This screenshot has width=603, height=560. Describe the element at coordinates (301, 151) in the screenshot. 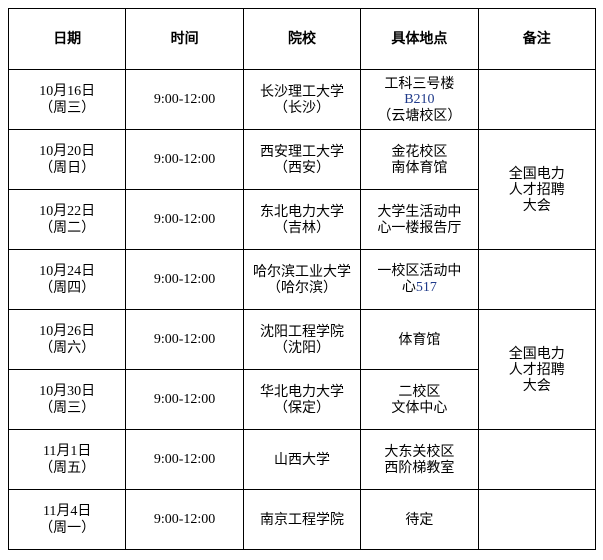

I see `cell-line: 西安理工大学` at that location.